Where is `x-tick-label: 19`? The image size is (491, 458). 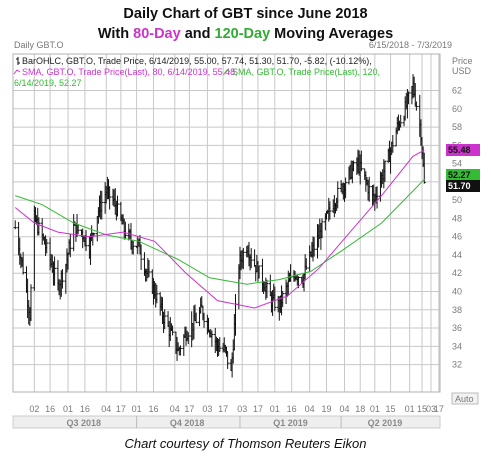 x-tick-label: 19 is located at coordinates (327, 409).